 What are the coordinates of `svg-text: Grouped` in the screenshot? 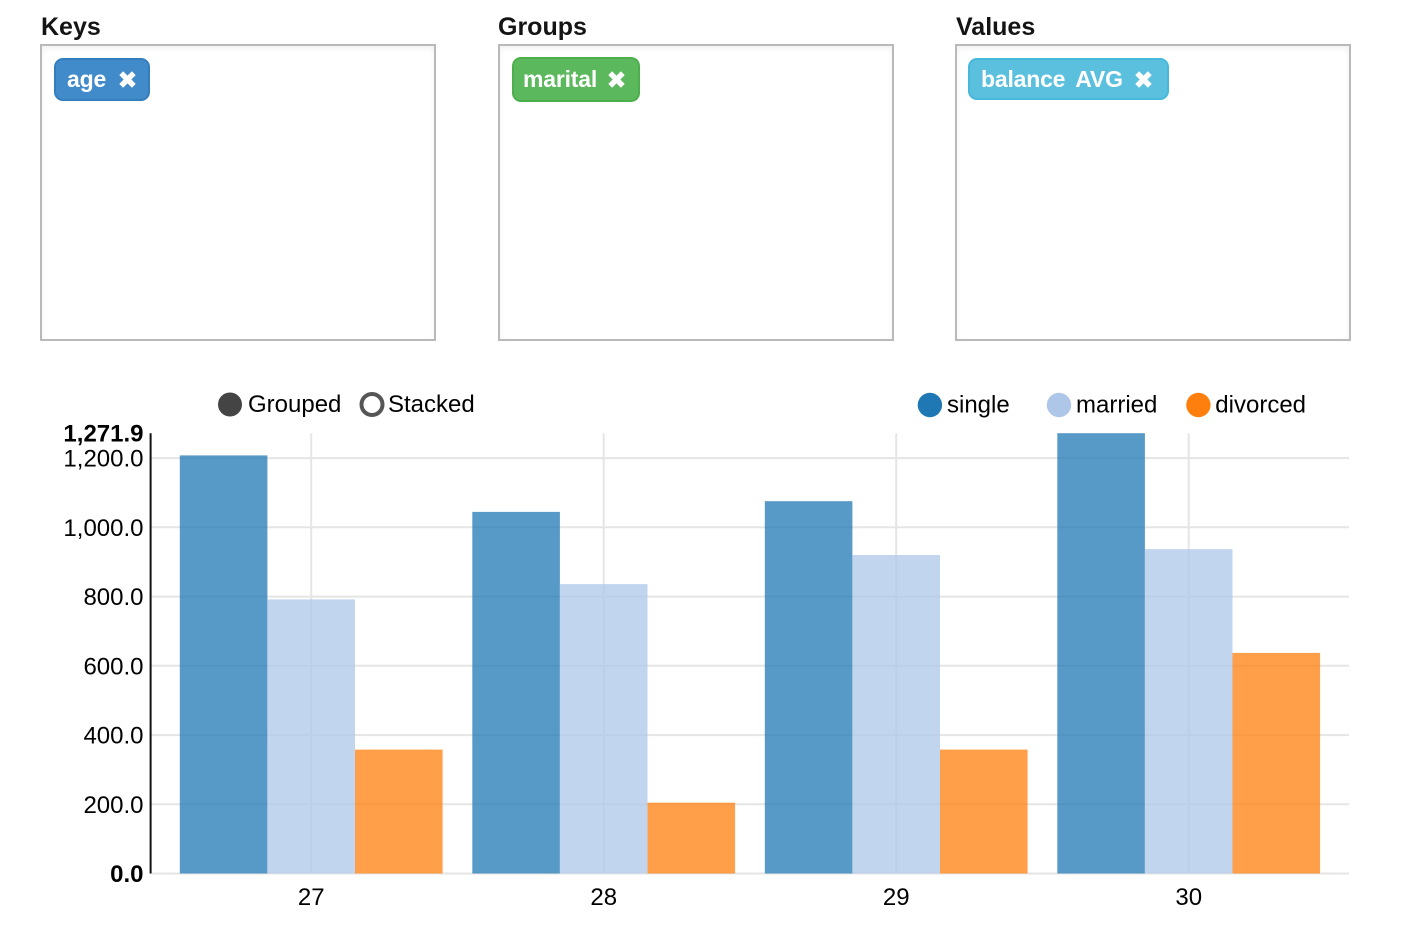 It's located at (294, 404).